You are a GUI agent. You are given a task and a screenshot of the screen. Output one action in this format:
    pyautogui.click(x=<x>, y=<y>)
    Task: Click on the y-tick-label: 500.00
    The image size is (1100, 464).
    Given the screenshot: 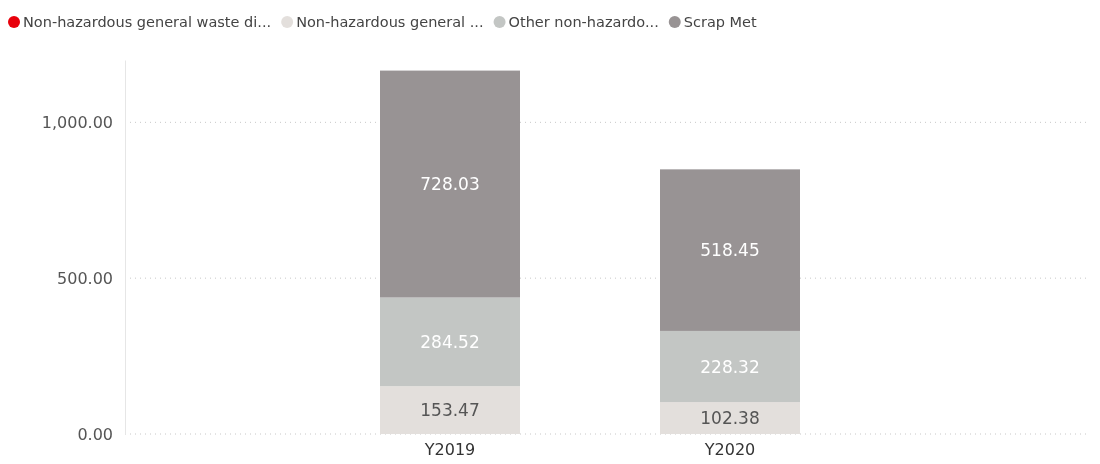 What is the action you would take?
    pyautogui.click(x=85, y=278)
    